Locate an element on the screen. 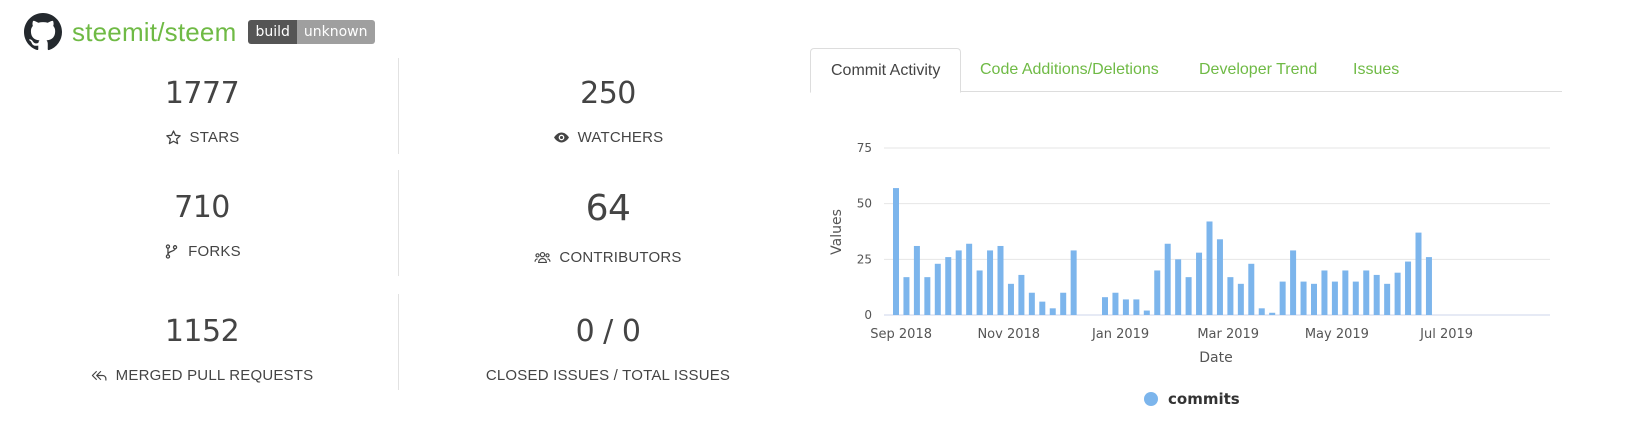  tab-issues: Issues is located at coordinates (1376, 69).